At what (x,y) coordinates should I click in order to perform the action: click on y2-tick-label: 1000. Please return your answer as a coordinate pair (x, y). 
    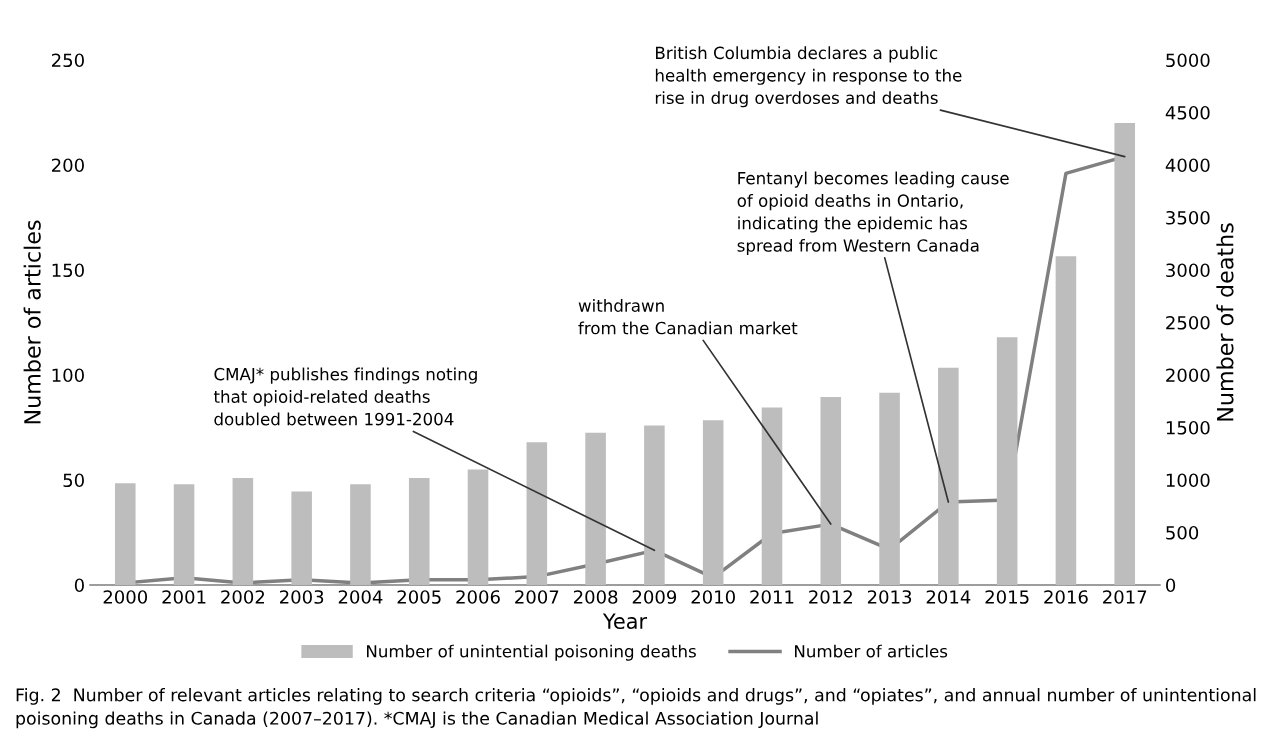
    Looking at the image, I should click on (1188, 480).